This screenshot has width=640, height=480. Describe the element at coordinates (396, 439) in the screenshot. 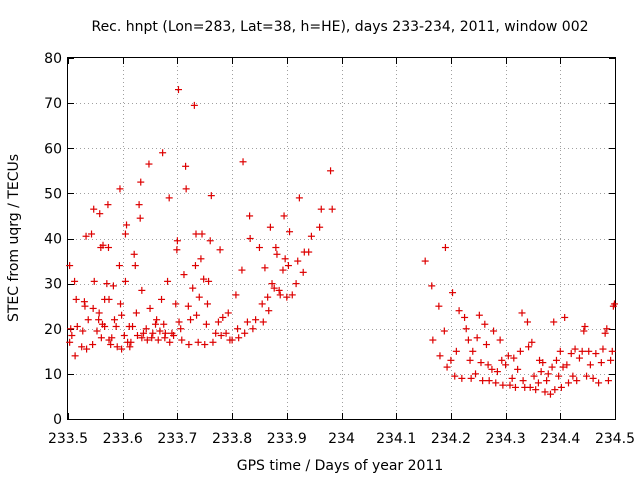

I see `x-tick-label: 234.1` at that location.